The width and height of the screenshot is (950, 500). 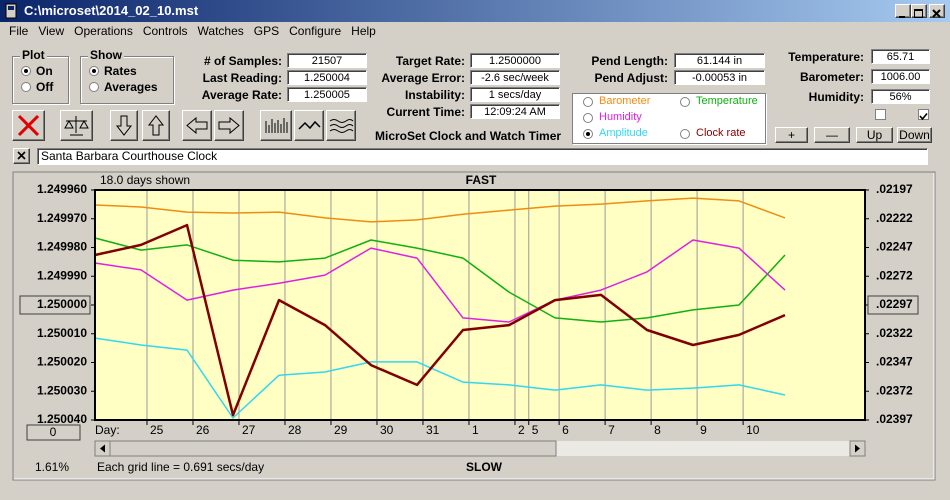 What do you see at coordinates (515, 111) in the screenshot?
I see `field-value: 12:09:24 AM` at bounding box center [515, 111].